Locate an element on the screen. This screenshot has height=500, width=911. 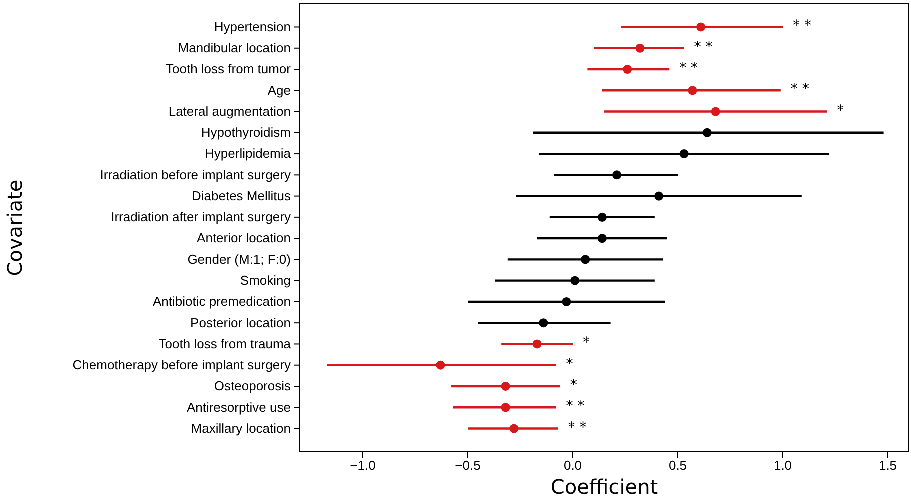
y-tick-label: Diabetes Mellitus is located at coordinates (242, 196).